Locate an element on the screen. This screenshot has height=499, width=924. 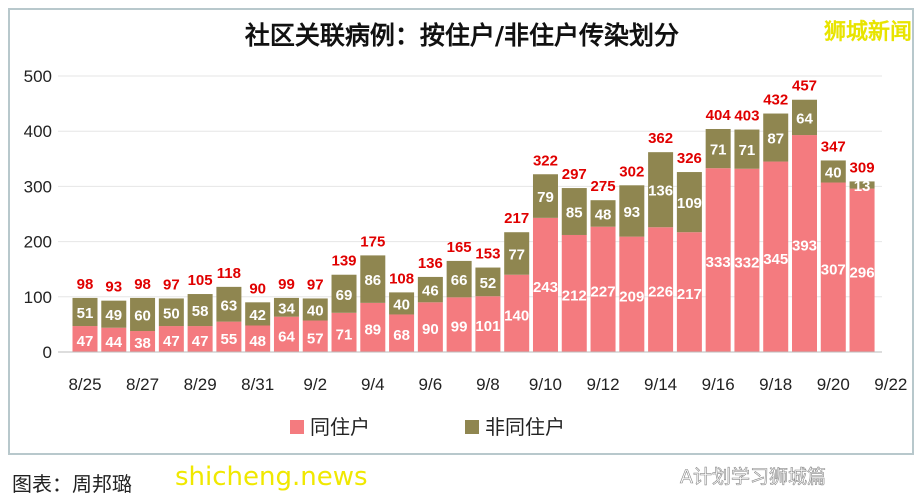
x-tick-label: 9/2 is located at coordinates (315, 384).